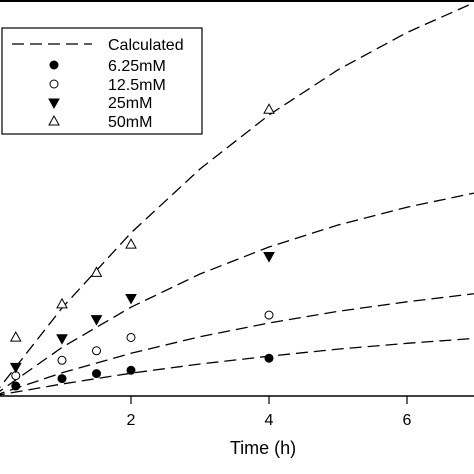 This screenshot has height=474, width=474. What do you see at coordinates (54, 120) in the screenshot?
I see `legend-50mm-marker` at bounding box center [54, 120].